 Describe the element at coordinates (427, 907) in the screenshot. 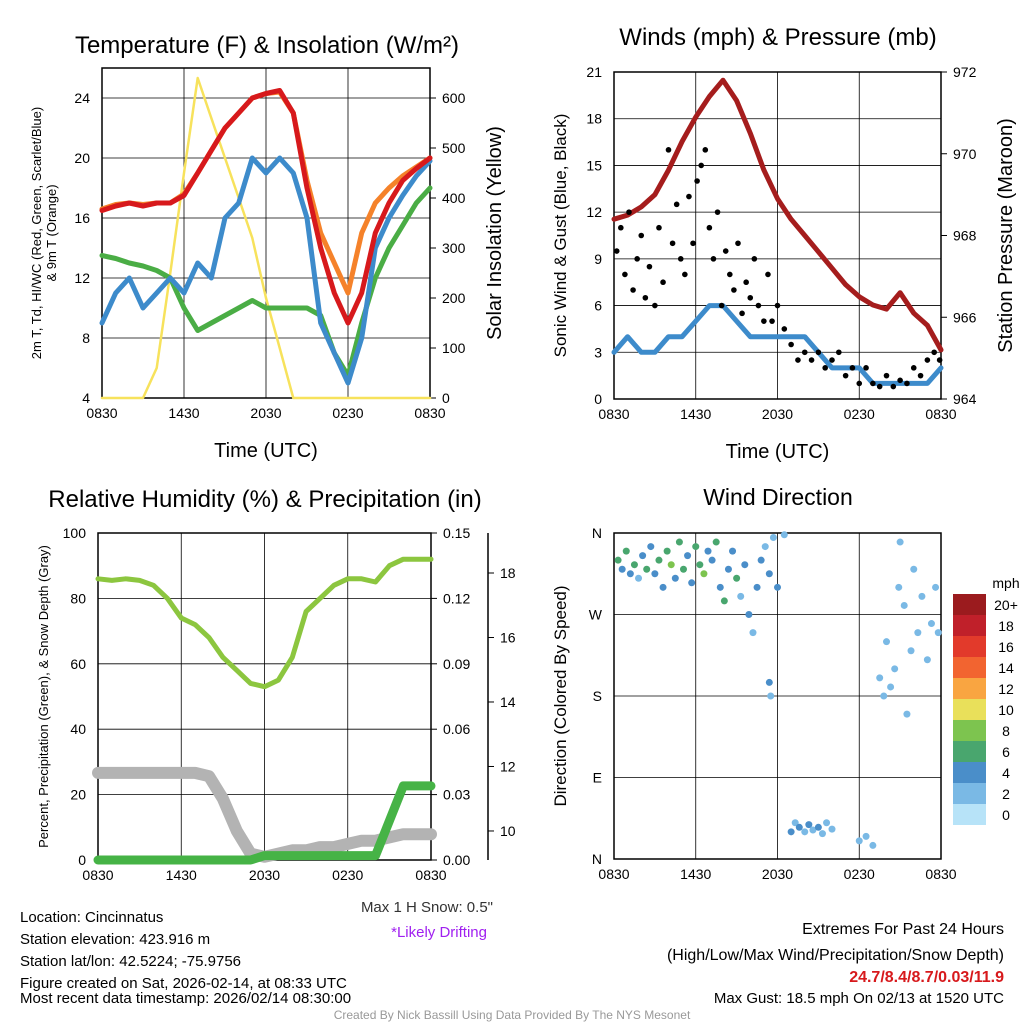

I see `max-snow-note: Max 1 H Snow: 0.5"` at that location.